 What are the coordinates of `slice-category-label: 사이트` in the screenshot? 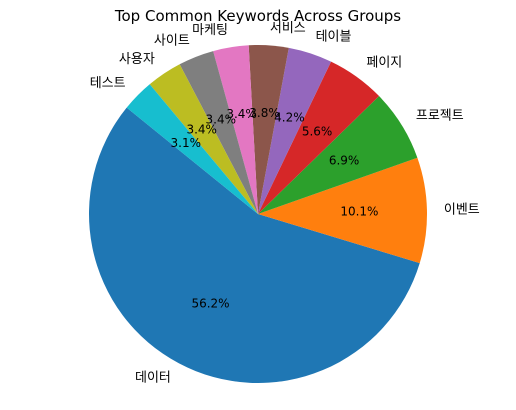 It's located at (172, 41).